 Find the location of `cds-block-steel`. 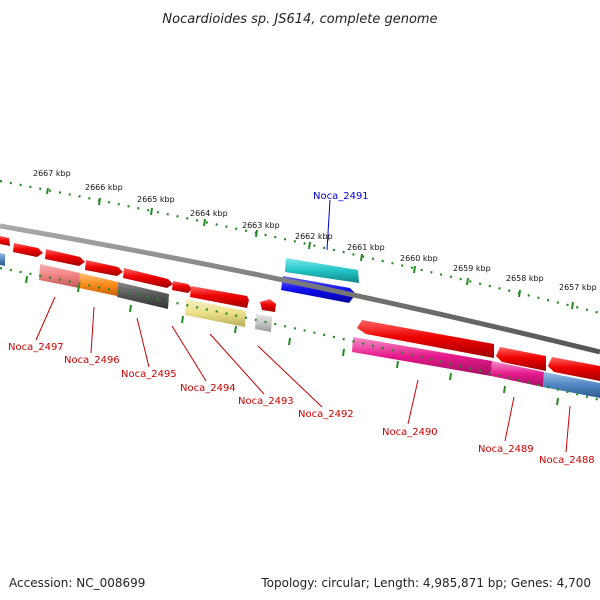

cds-block-steel is located at coordinates (571, 385).